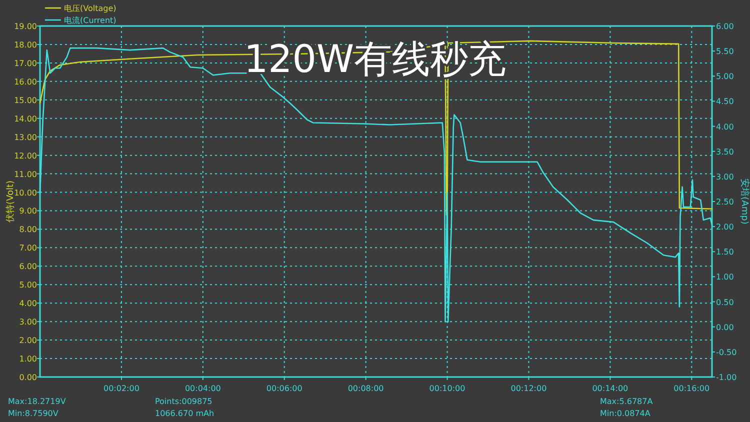 This screenshot has height=422, width=750. Describe the element at coordinates (725, 277) in the screenshot. I see `y2-tick-label: 1.00` at that location.